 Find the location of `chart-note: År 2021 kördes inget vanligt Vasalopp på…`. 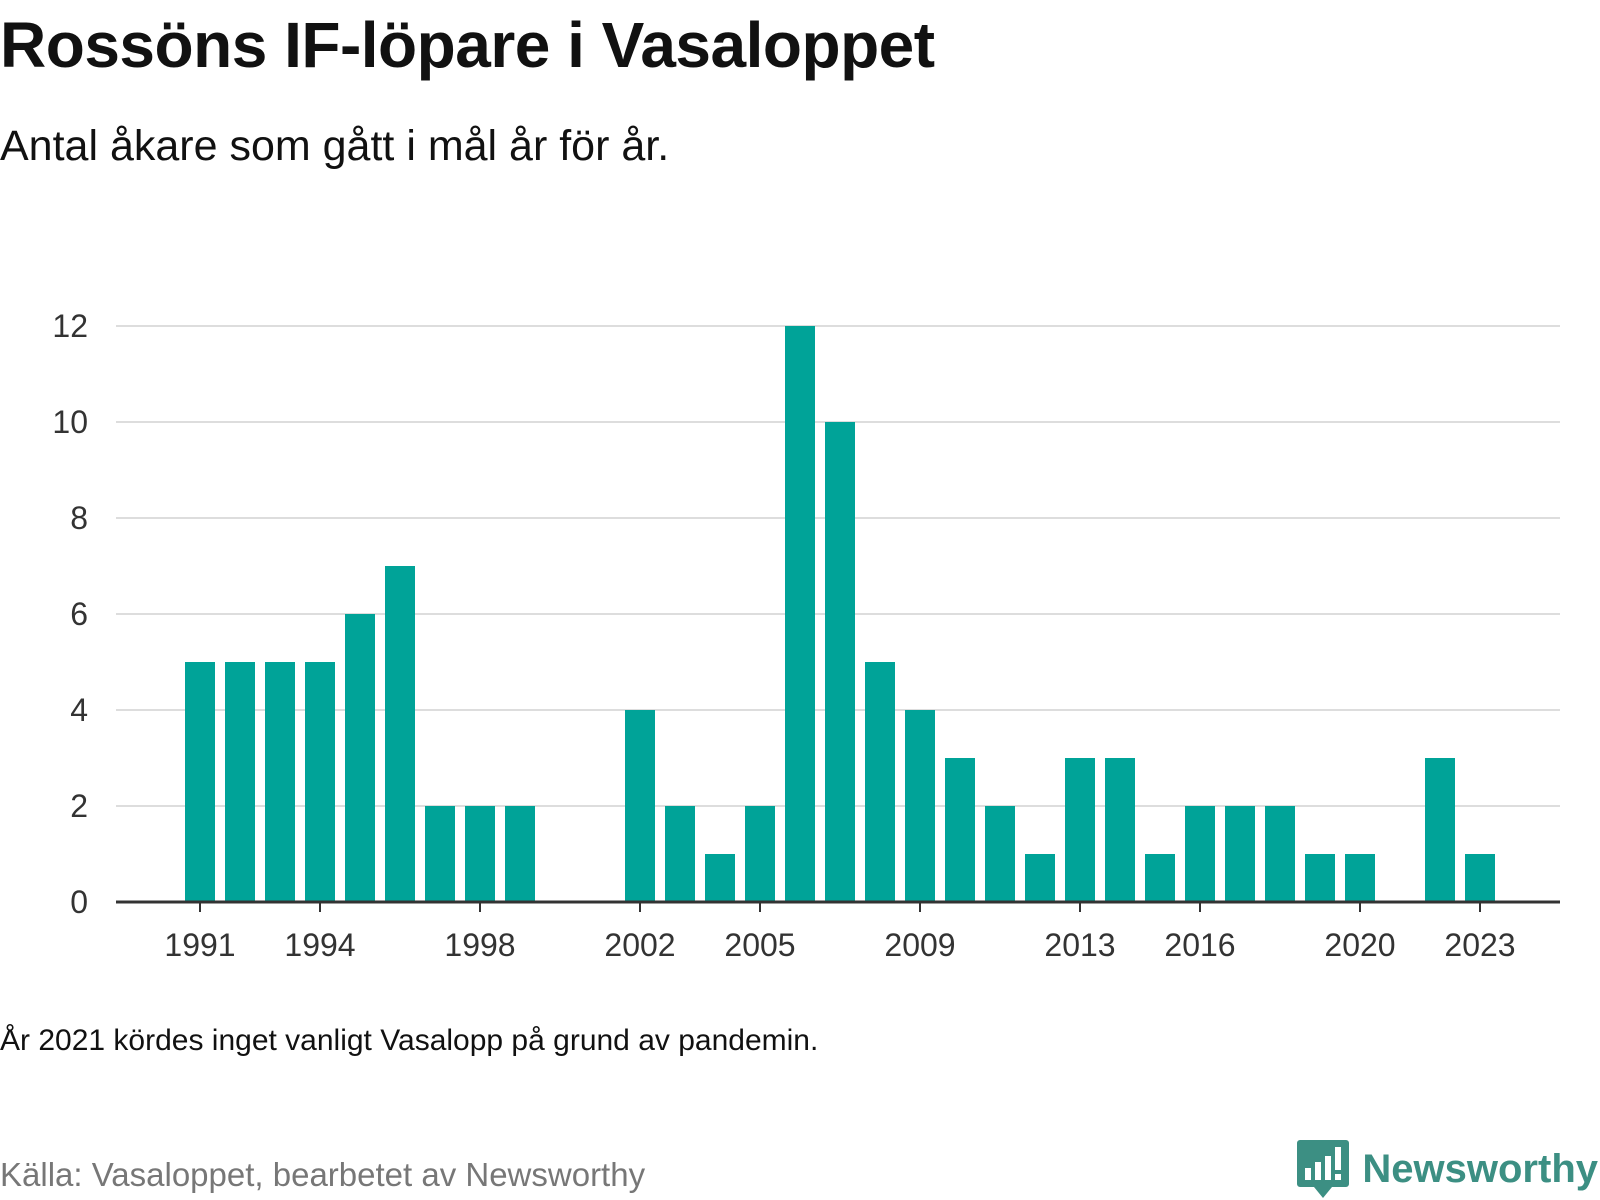

chart-note: År 2021 kördes inget vanligt Vasalopp på… is located at coordinates (409, 1040).